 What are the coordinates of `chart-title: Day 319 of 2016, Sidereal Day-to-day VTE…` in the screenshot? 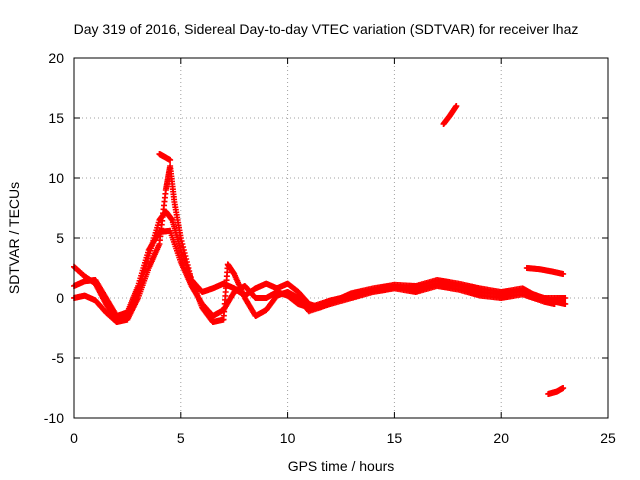 It's located at (326, 29).